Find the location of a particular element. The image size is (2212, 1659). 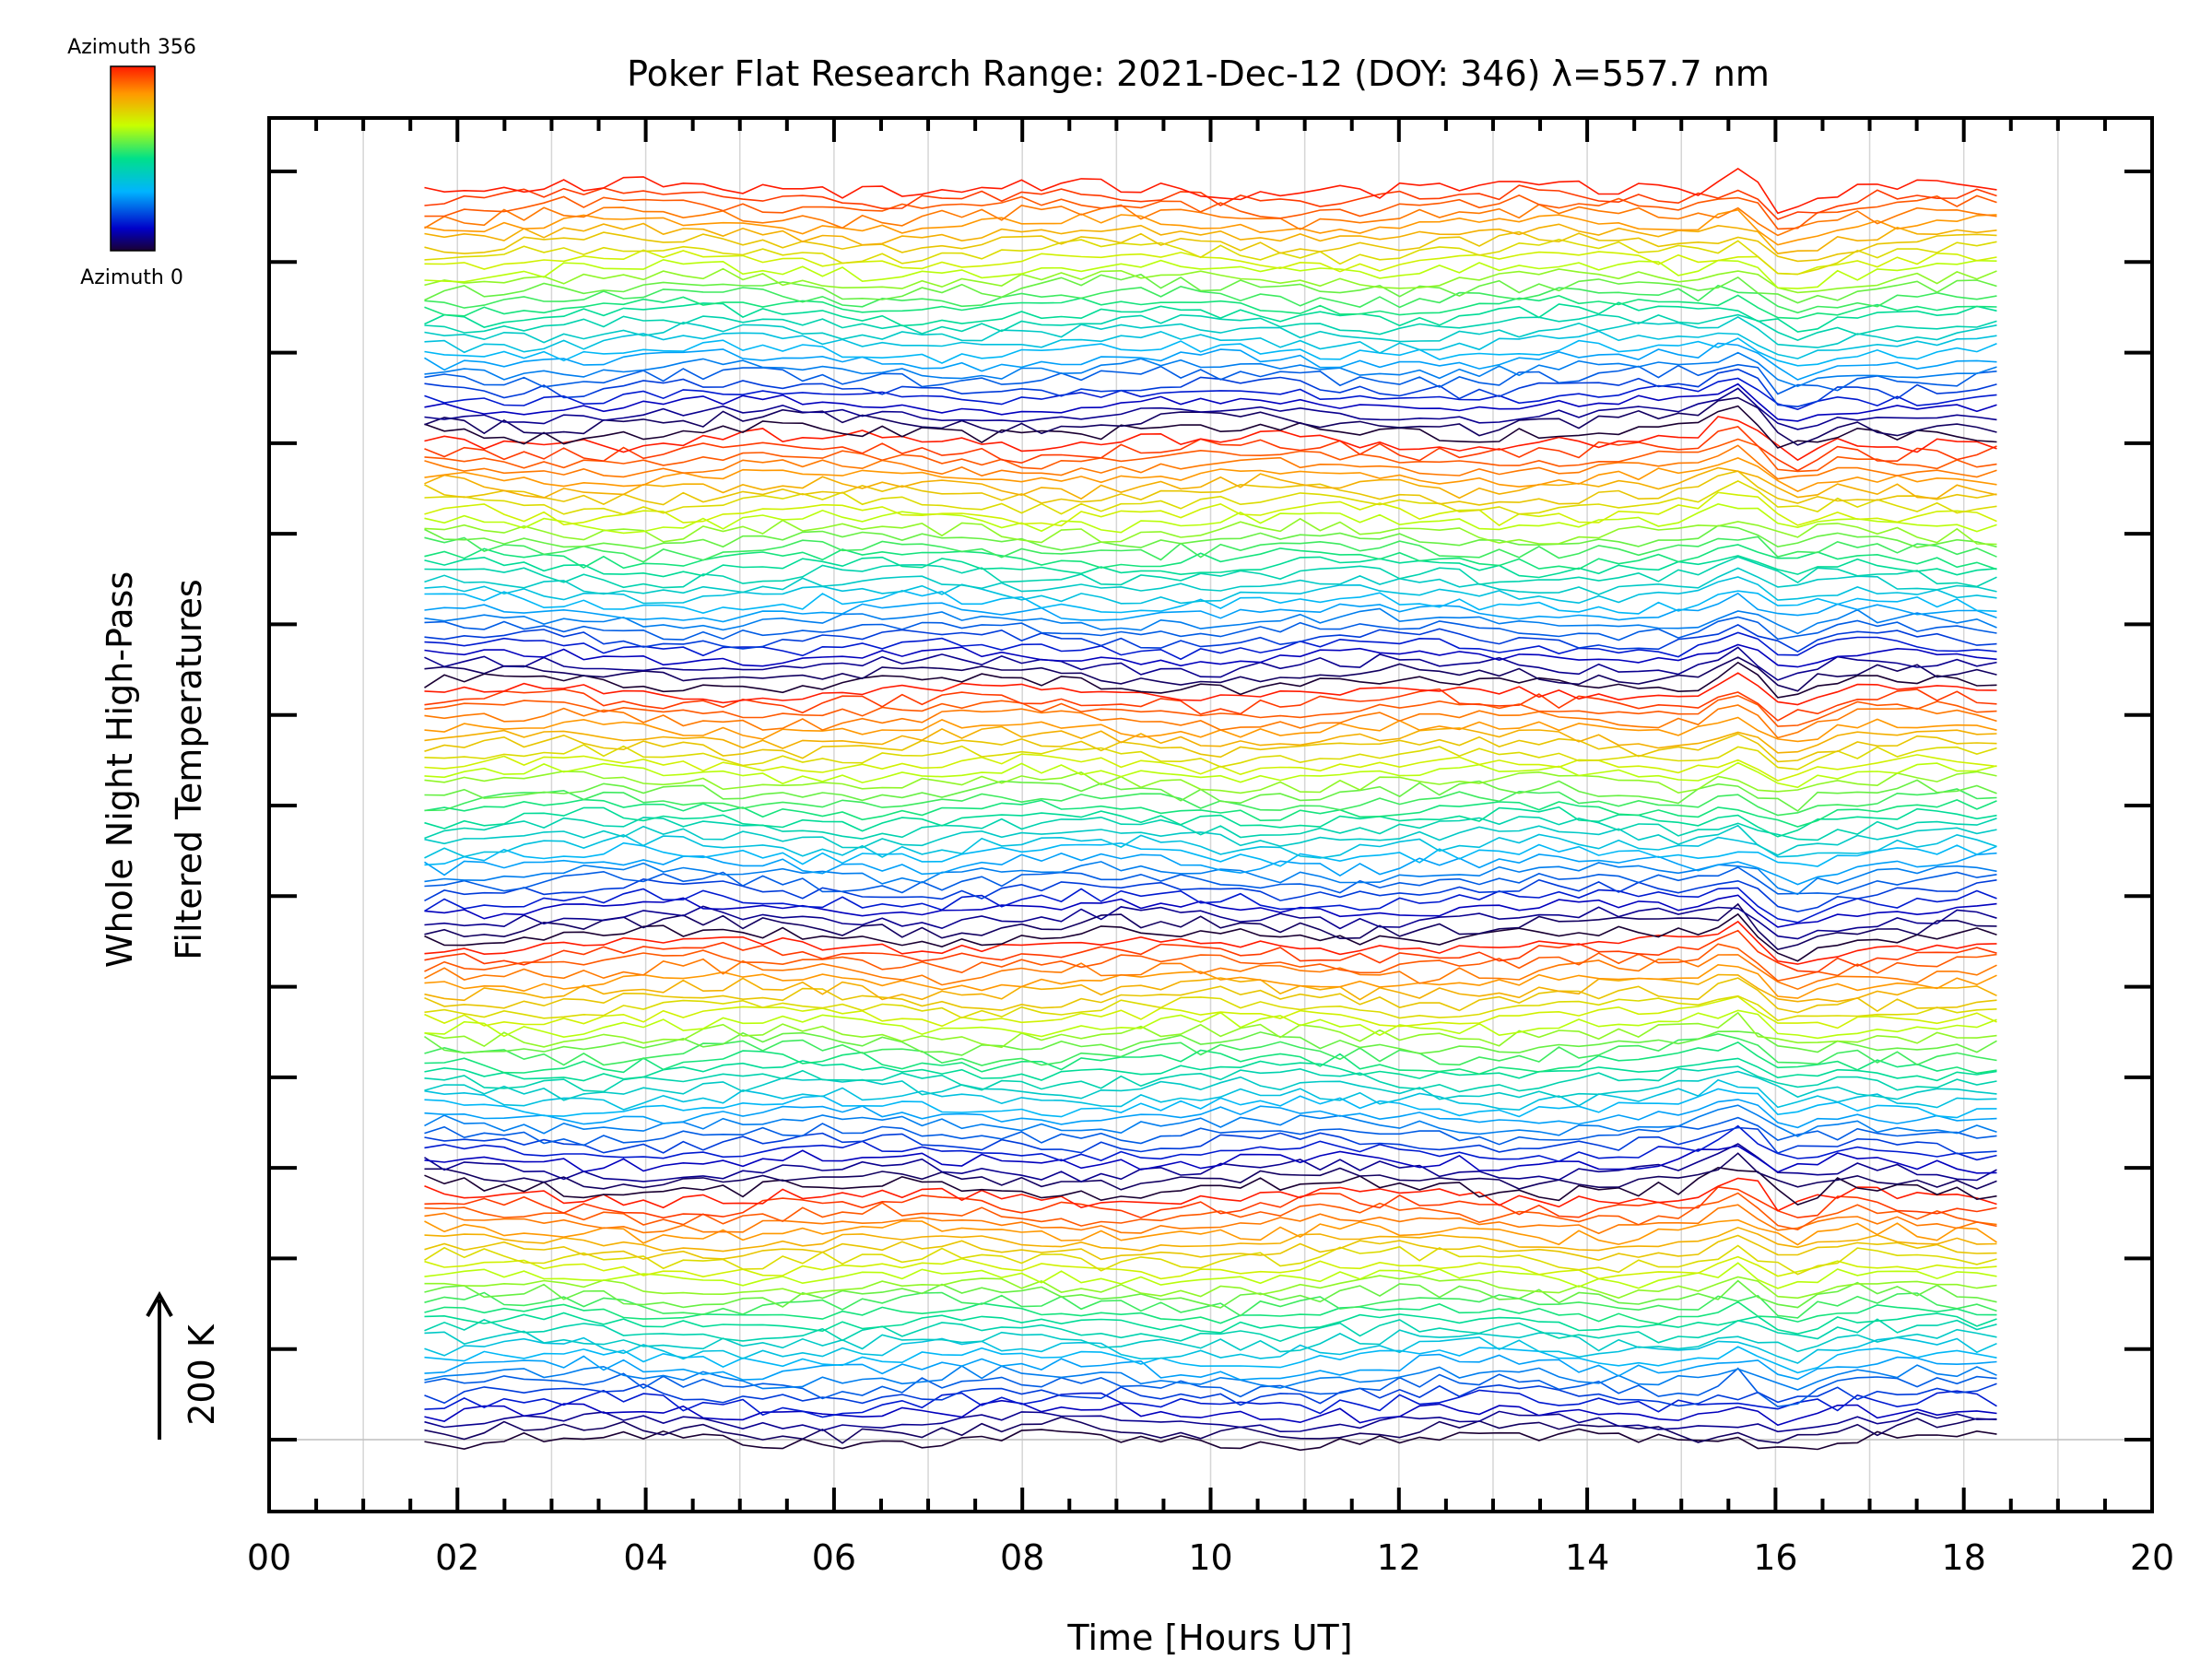

y-axis-title-line1: Whole Night High-Pass is located at coordinates (120, 769).